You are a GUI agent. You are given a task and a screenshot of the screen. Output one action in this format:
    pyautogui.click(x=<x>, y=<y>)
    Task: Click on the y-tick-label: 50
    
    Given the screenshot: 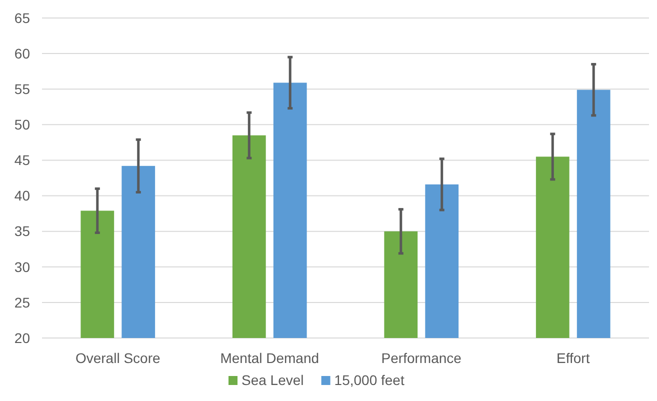 What is the action you would take?
    pyautogui.click(x=22, y=124)
    